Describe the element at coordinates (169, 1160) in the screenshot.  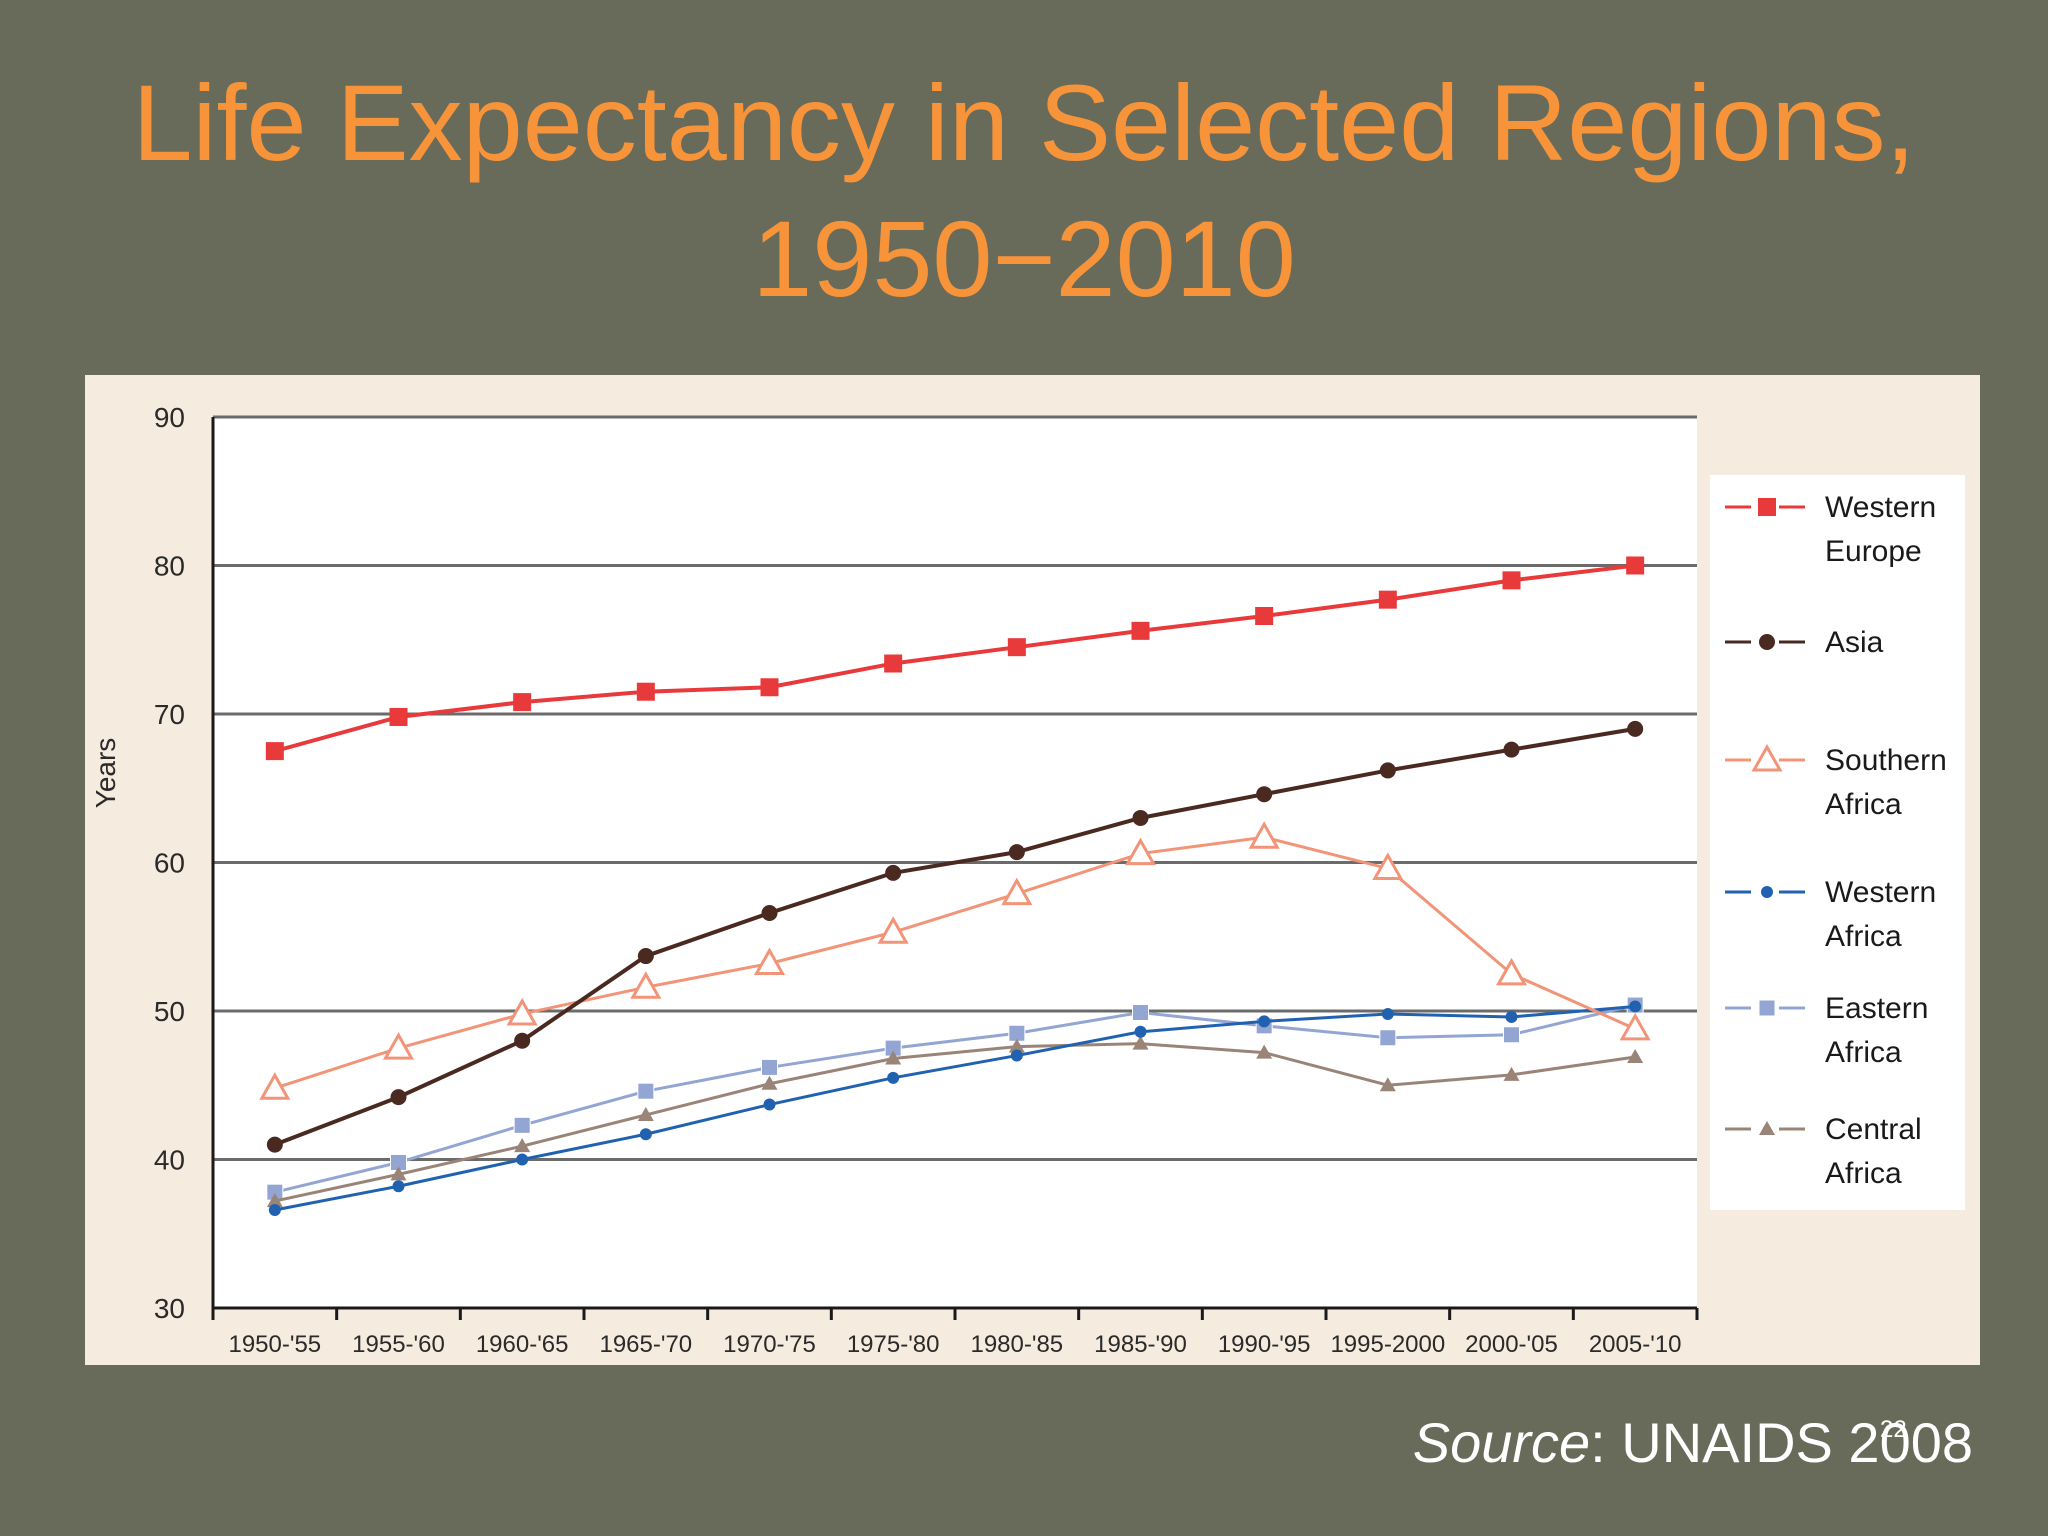
I see `y-tick-label: 40` at that location.